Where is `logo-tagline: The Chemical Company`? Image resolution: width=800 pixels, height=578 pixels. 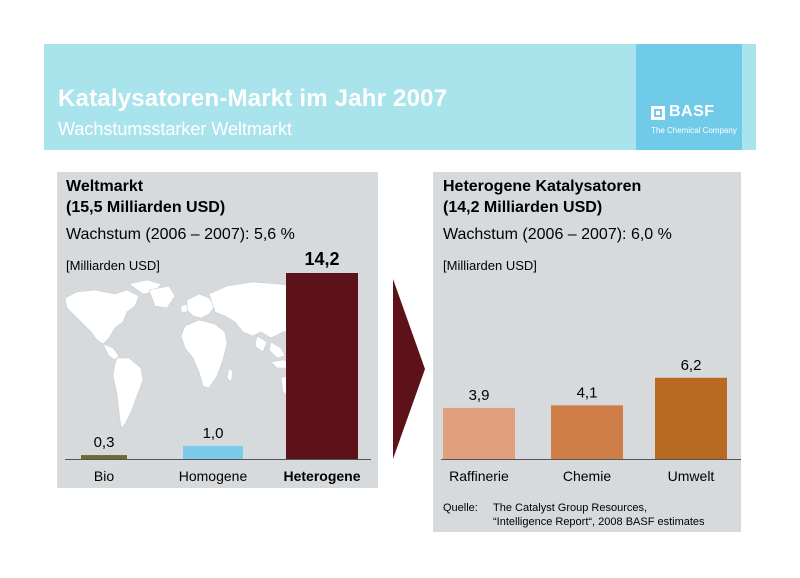
logo-tagline: The Chemical Company is located at coordinates (694, 130).